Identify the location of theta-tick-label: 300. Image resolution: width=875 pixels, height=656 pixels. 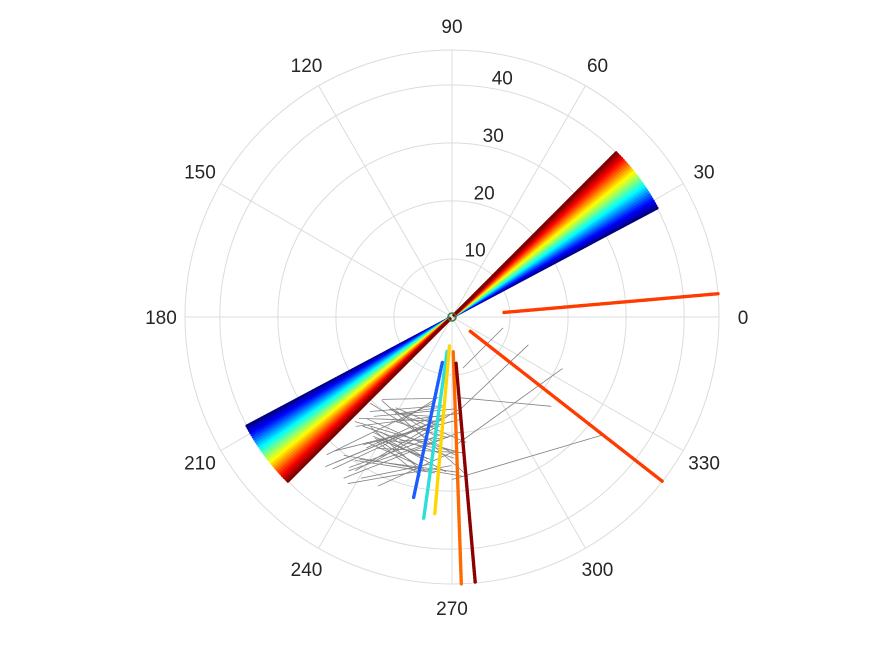
(598, 570).